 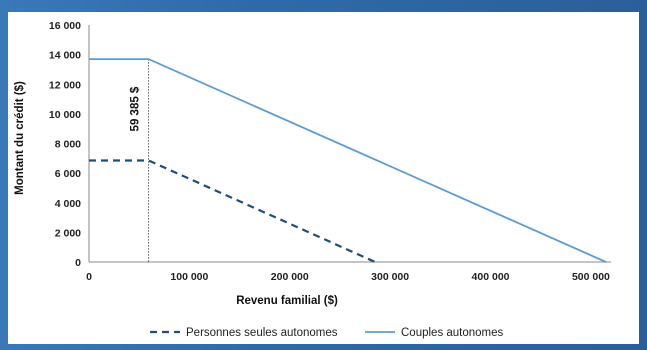 I want to click on y-tick-label: 14 000, so click(x=65, y=56).